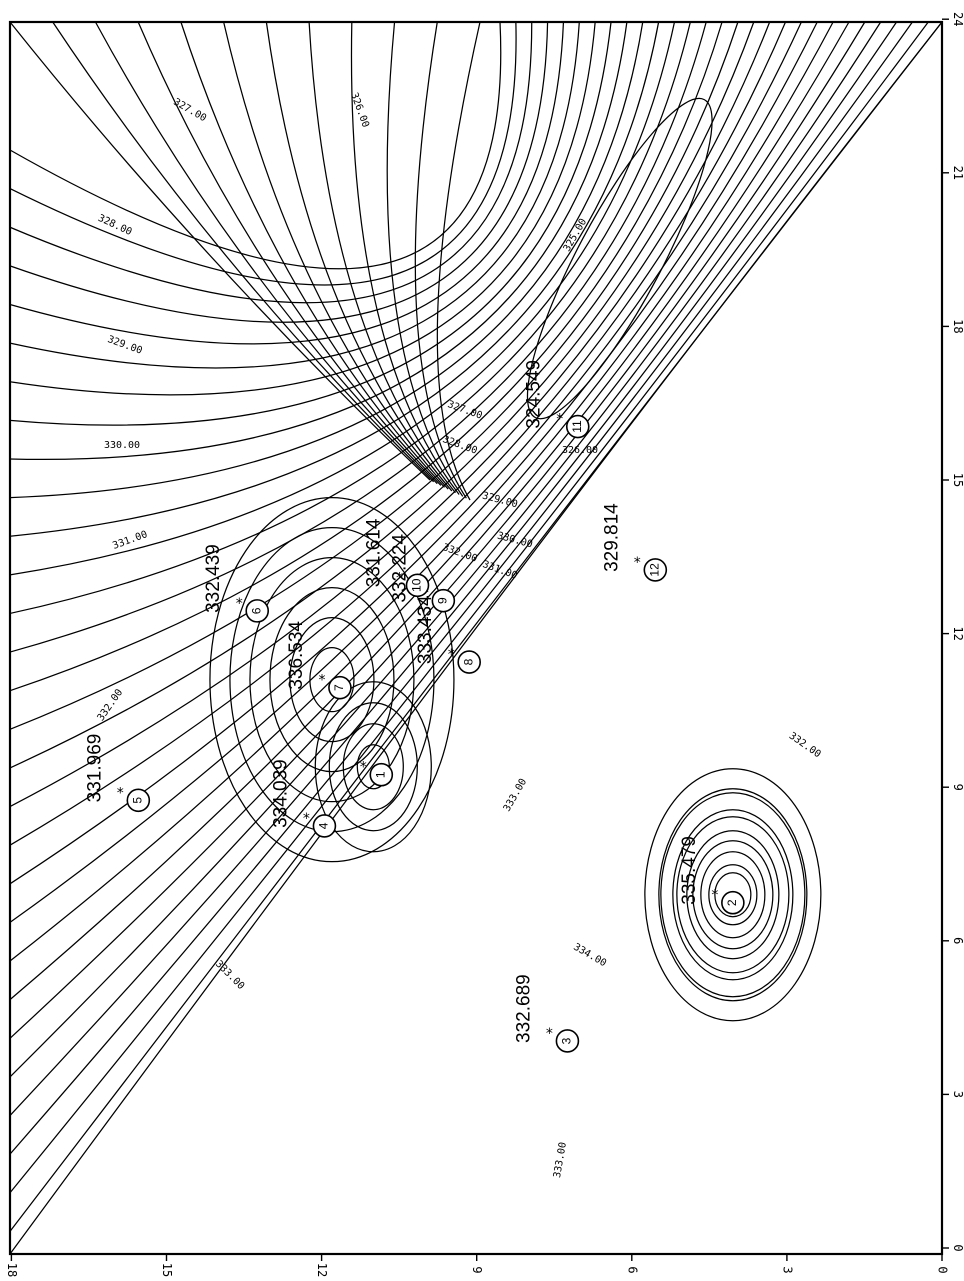 The width and height of the screenshot is (964, 1281). I want to click on contour-level-label: 332.00, so click(805, 746).